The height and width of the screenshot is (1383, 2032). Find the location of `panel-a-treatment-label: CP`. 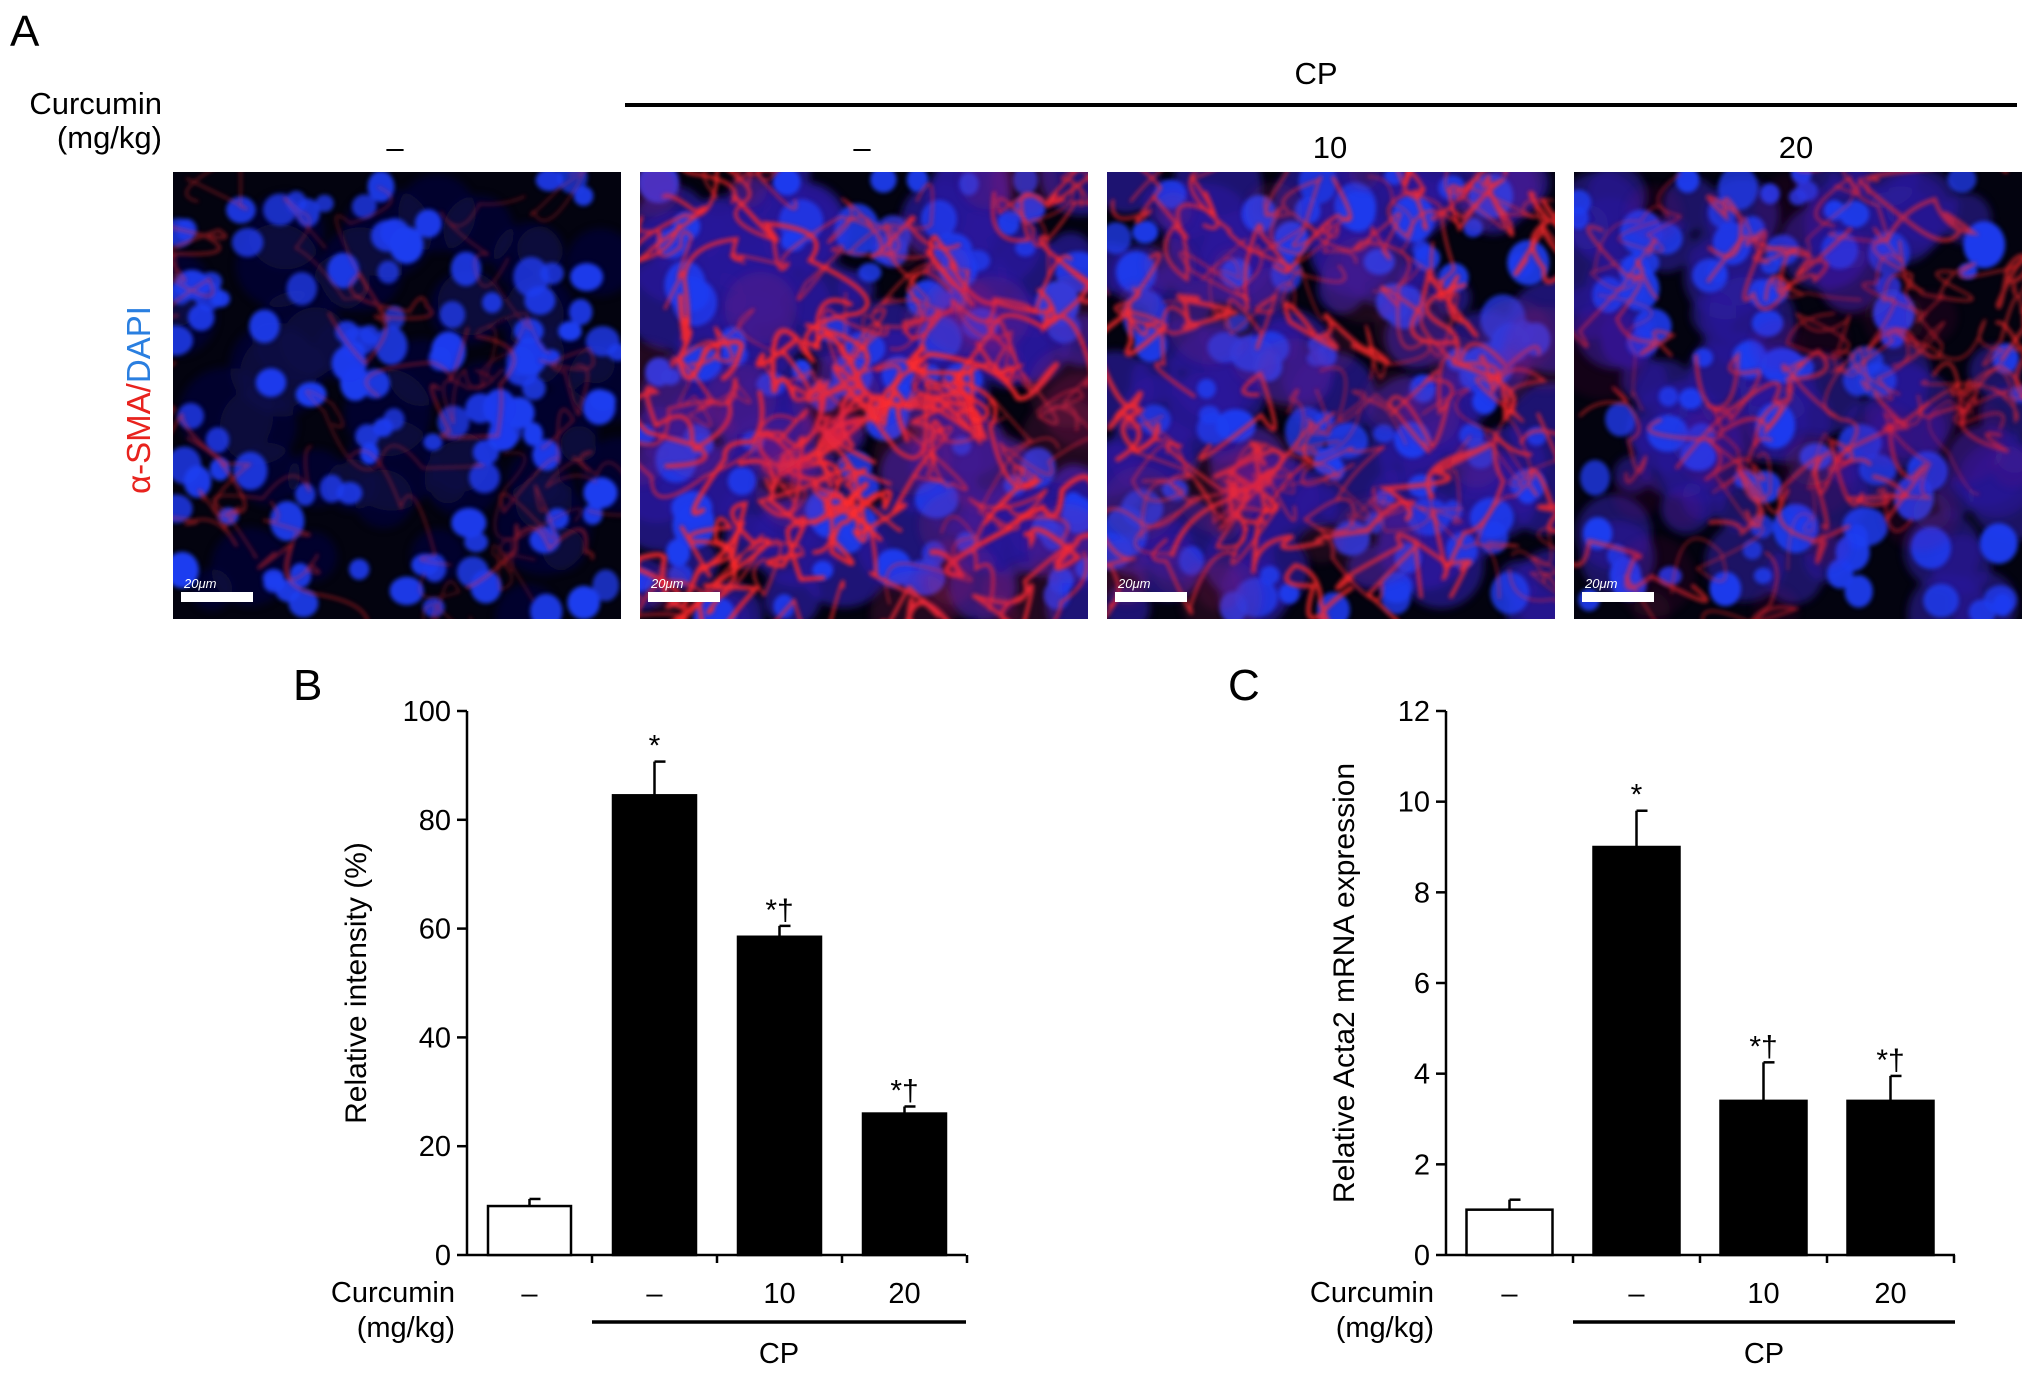

panel-a-treatment-label: CP is located at coordinates (1315, 73).